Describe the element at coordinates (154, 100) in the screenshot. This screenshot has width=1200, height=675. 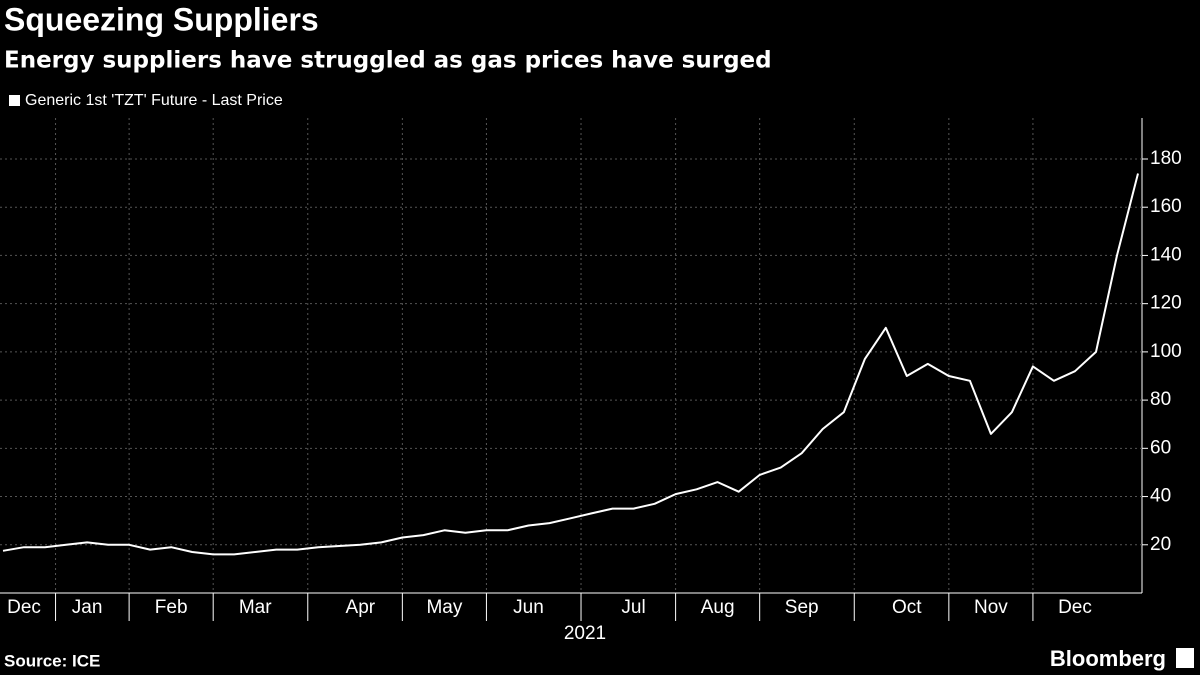
I see `legend-label: Generic 1st 'TZT' Future - Last Price` at that location.